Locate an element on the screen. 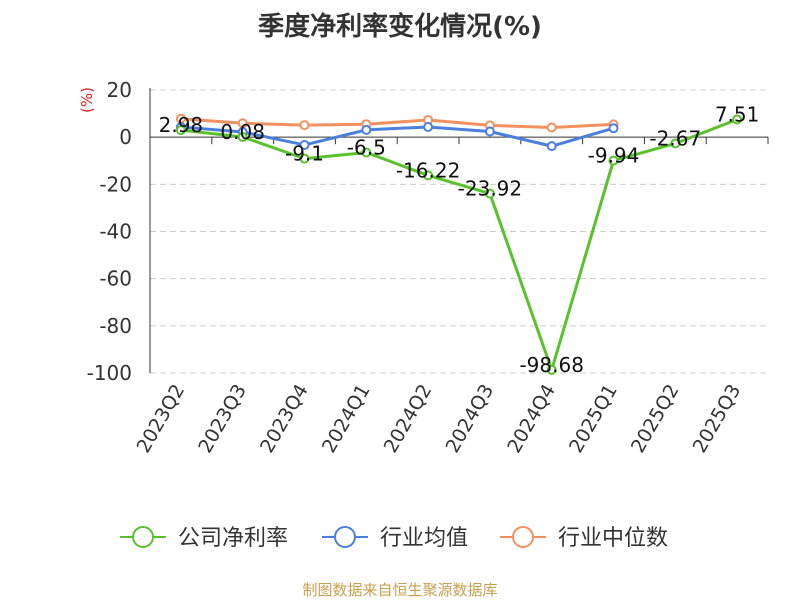 Image resolution: width=800 pixels, height=600 pixels. data-label: -6.5 is located at coordinates (366, 147).